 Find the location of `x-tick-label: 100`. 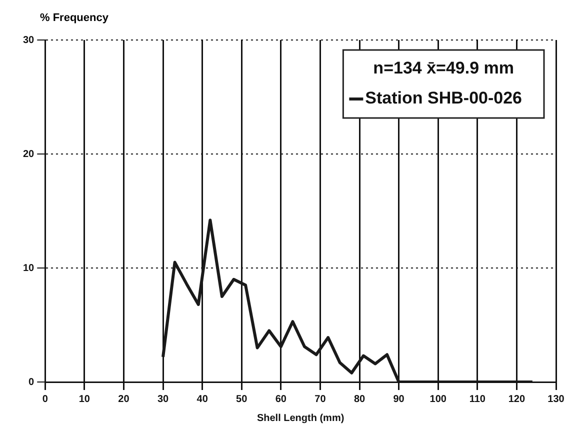

x-tick-label: 100 is located at coordinates (438, 399).